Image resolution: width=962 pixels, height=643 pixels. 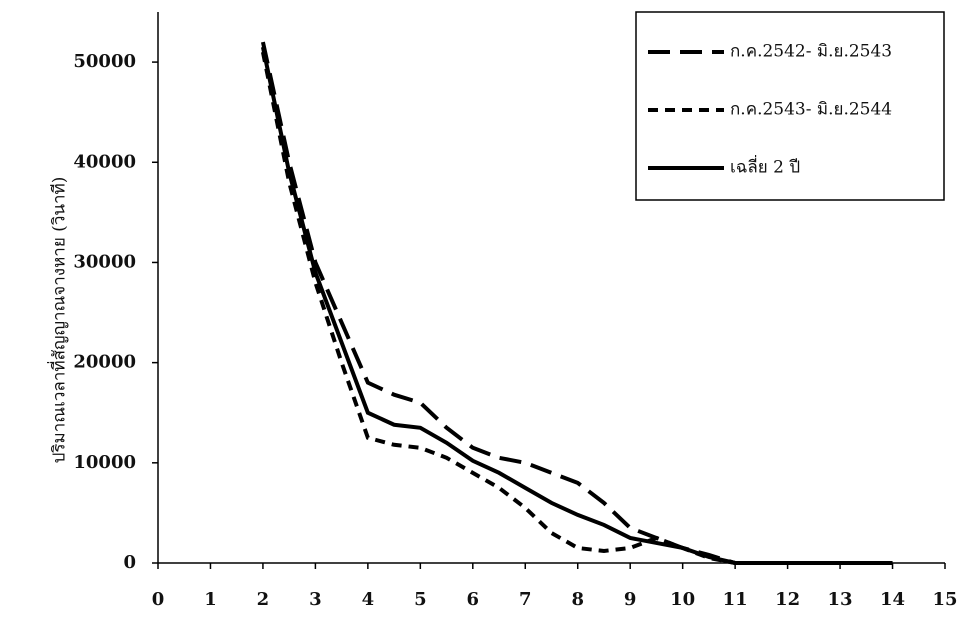 What do you see at coordinates (525, 599) in the screenshot?
I see `x-tick-label: 7` at bounding box center [525, 599].